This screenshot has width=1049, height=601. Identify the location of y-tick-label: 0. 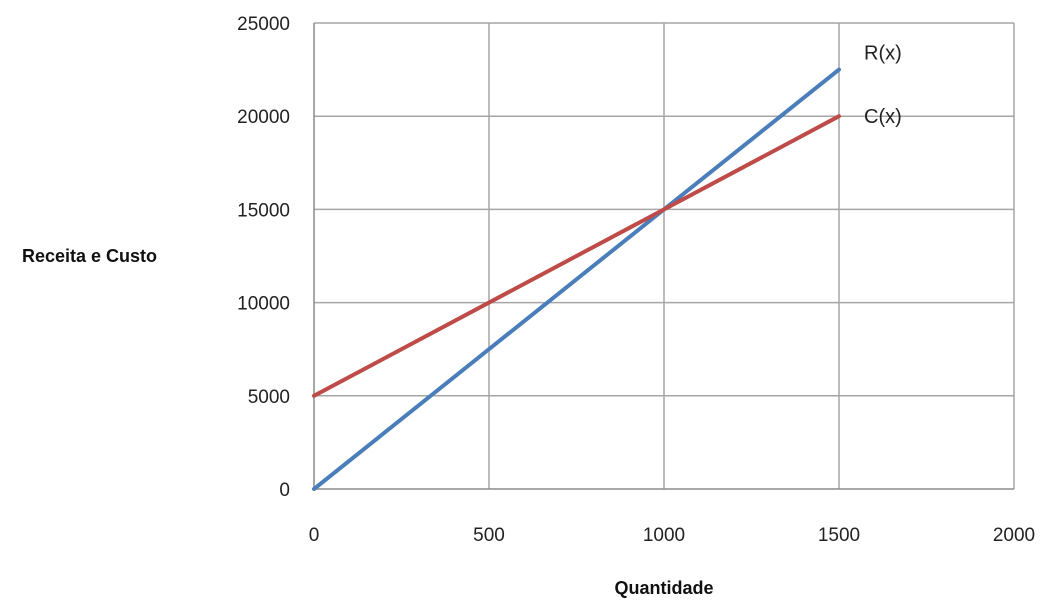
(284, 490).